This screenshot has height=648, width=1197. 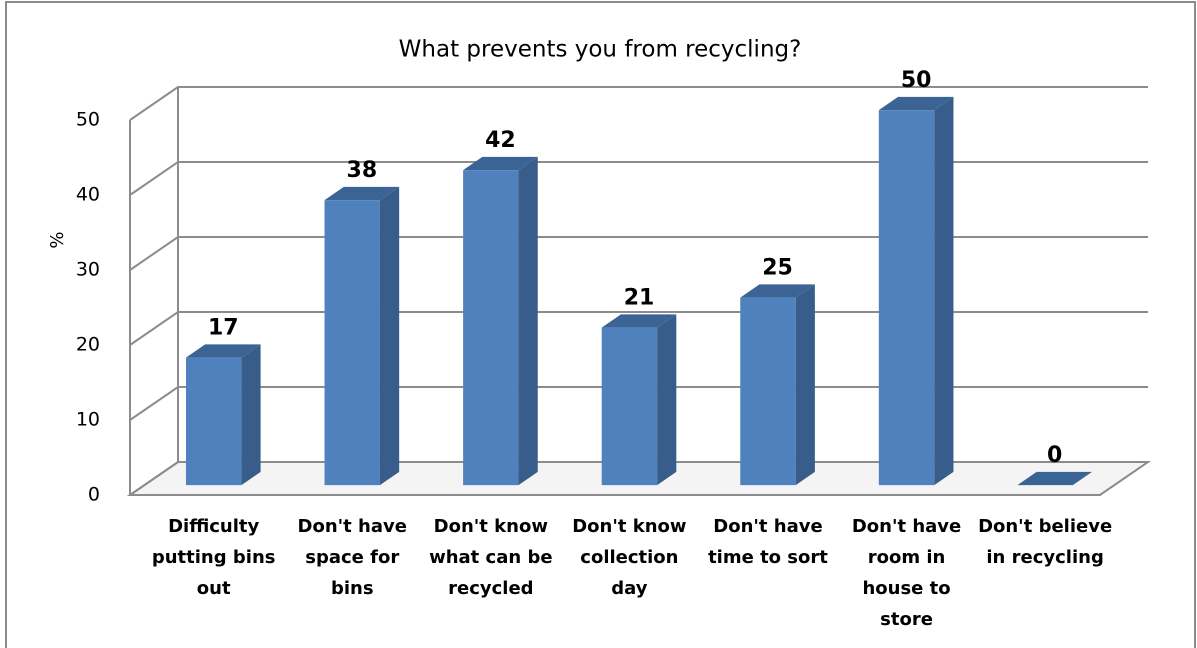 What do you see at coordinates (57, 239) in the screenshot?
I see `y-axis-label: %` at bounding box center [57, 239].